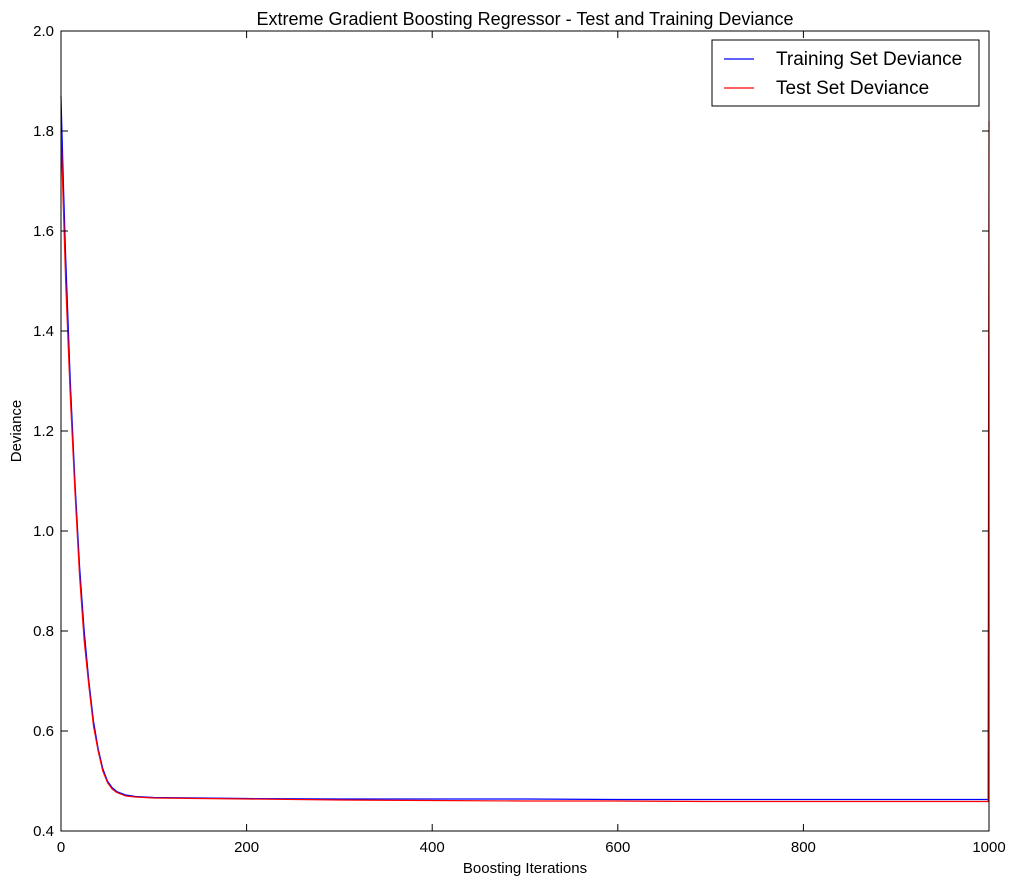 Image resolution: width=1016 pixels, height=884 pixels. What do you see at coordinates (43, 731) in the screenshot?
I see `y-tick-label: 0.6` at bounding box center [43, 731].